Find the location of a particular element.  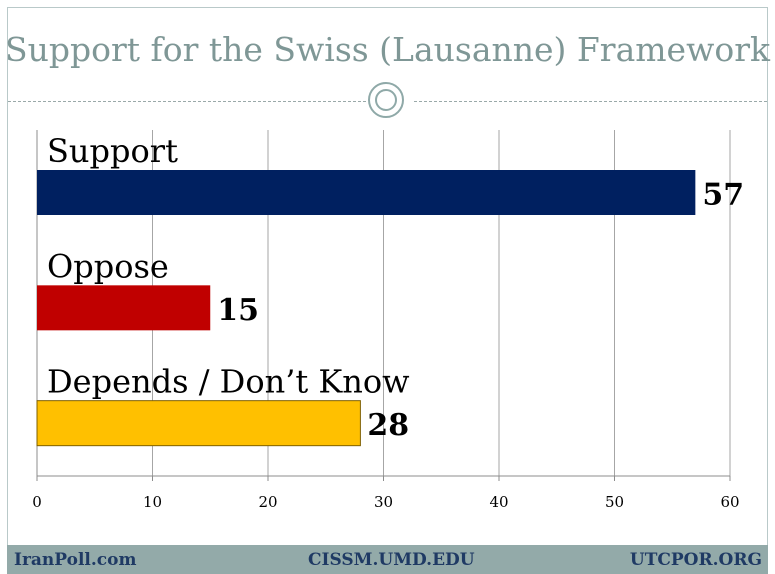

x-tick-label-1: 10 is located at coordinates (152, 502).